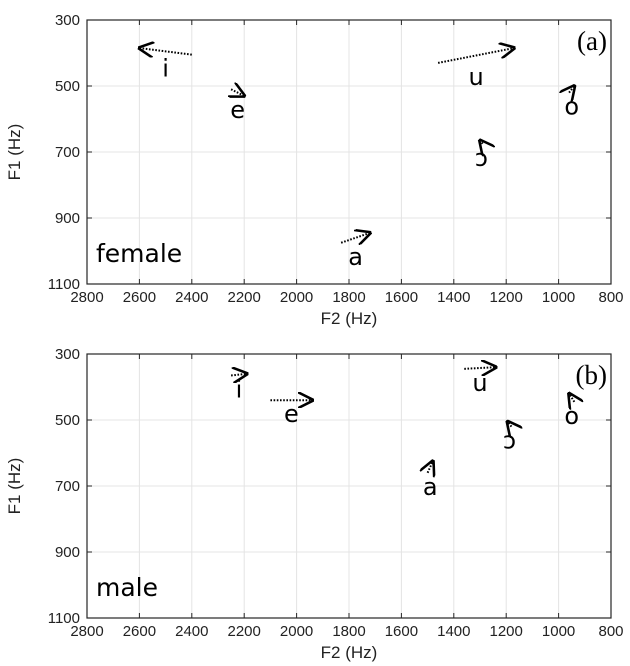 The height and width of the screenshot is (666, 630). Describe the element at coordinates (591, 375) in the screenshot. I see `panel-label: (b)` at that location.